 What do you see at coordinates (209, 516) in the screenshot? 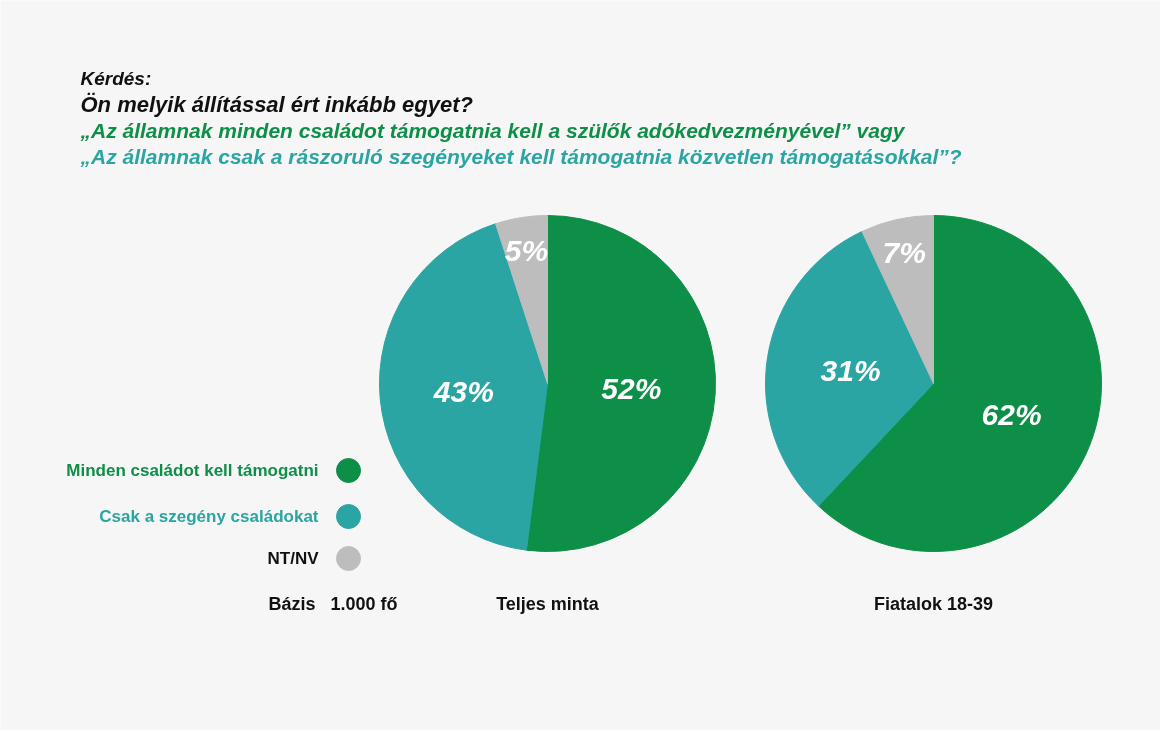
I see `legend-label: Csak a szegény családokat` at bounding box center [209, 516].